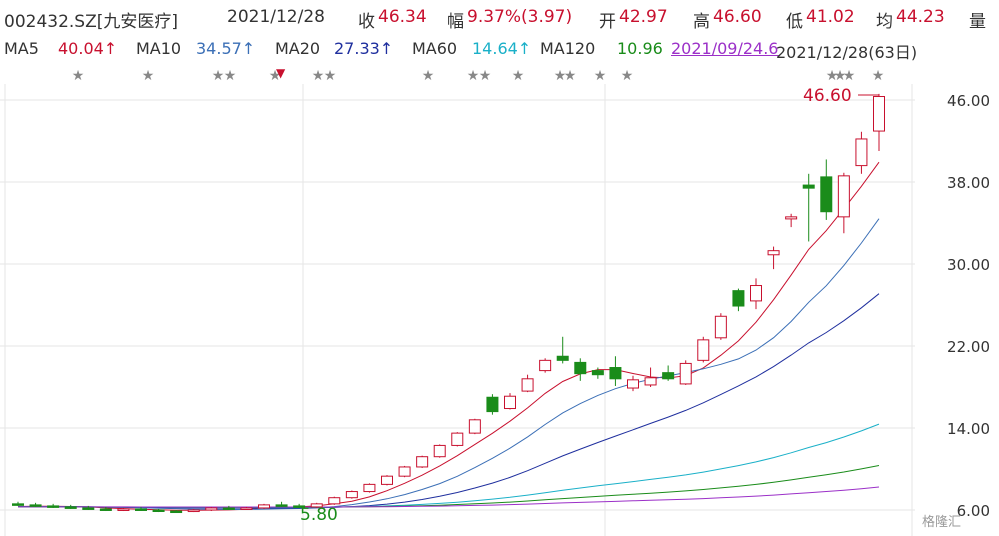 The width and height of the screenshot is (999, 536). Describe the element at coordinates (276, 17) in the screenshot. I see `quote-date: 2021/12/28` at that location.